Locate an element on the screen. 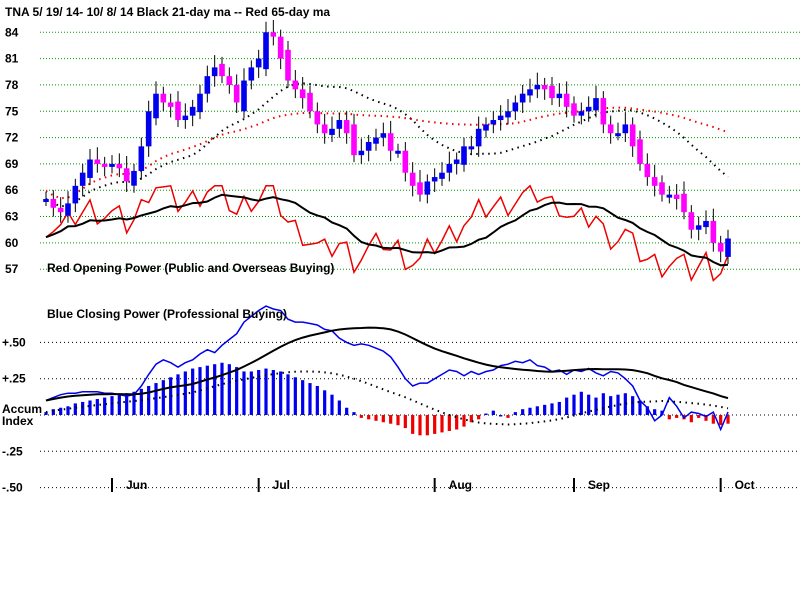 The image size is (800, 600). indicator-tick-label: +.50 is located at coordinates (14, 342).